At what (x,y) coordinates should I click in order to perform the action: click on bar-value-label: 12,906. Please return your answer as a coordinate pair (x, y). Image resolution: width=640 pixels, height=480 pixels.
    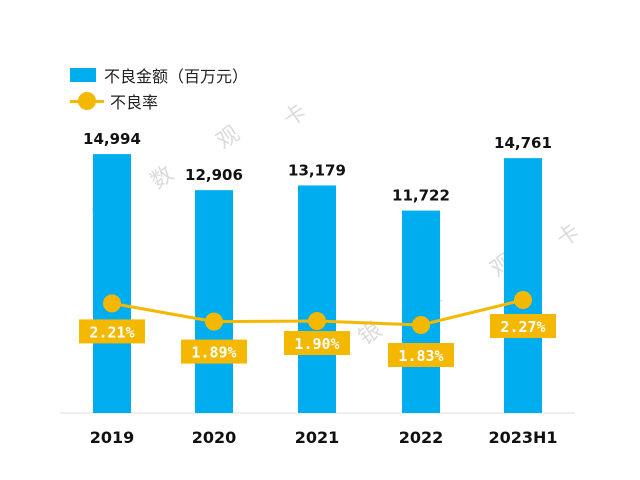
    Looking at the image, I should click on (214, 175).